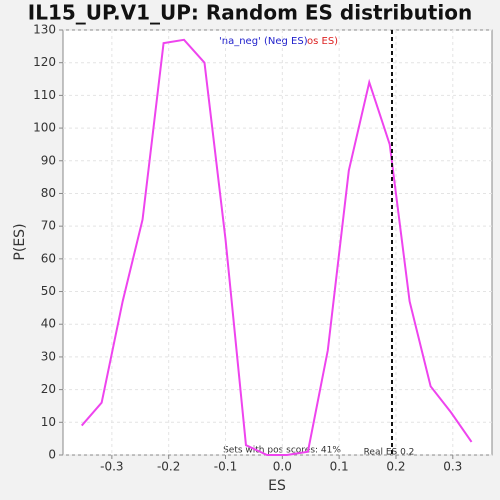 The width and height of the screenshot is (500, 500). I want to click on real-es-label: Real ES 0.2, so click(389, 453).